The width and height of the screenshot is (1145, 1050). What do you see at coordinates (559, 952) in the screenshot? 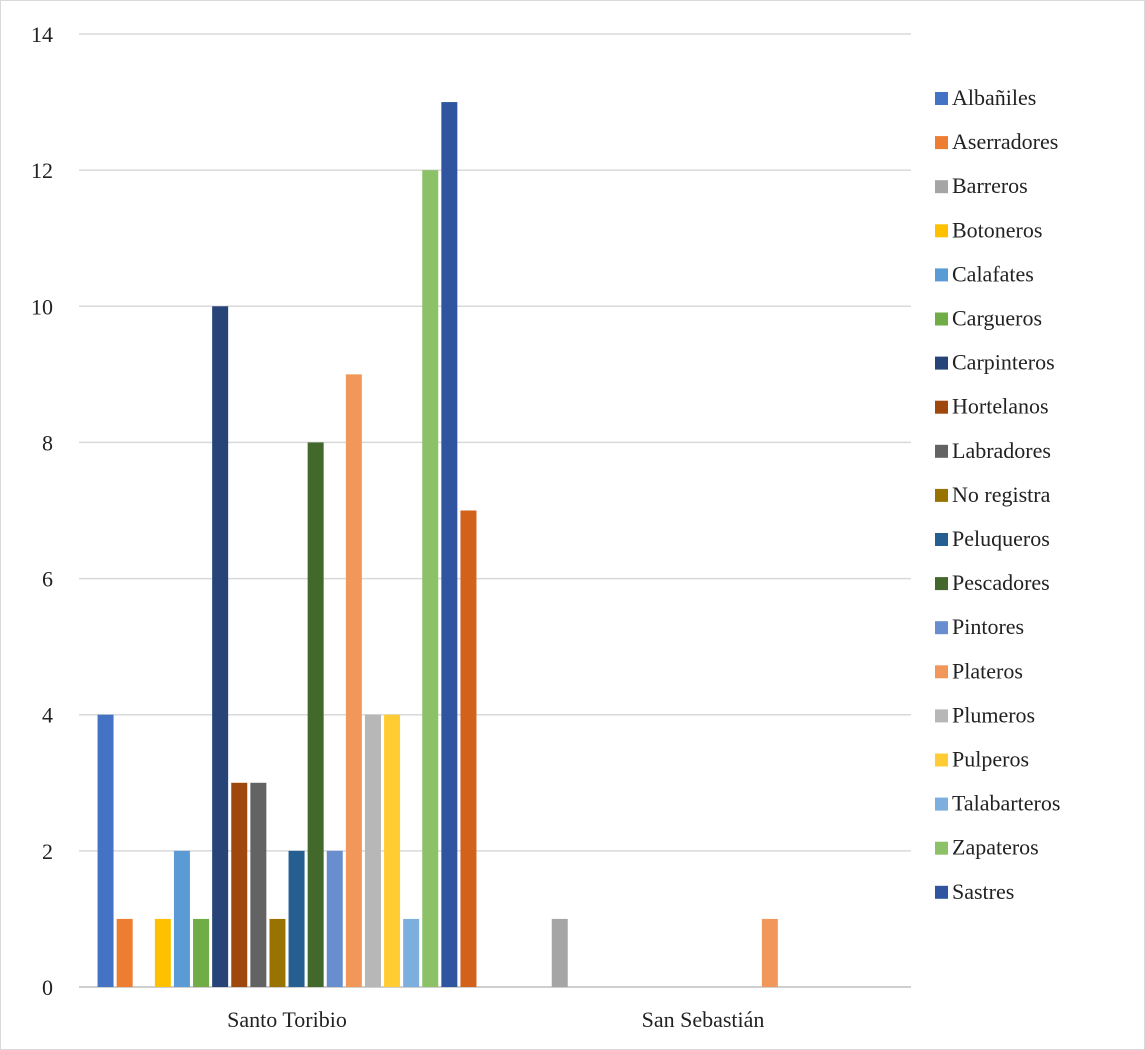
I see `bar-barreros` at bounding box center [559, 952].